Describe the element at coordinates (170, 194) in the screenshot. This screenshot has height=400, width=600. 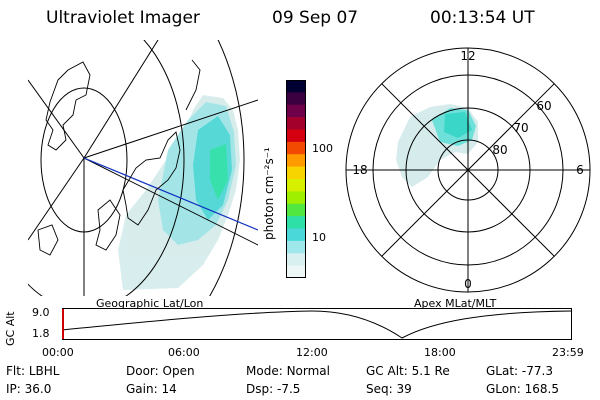
I see `terminator-line` at that location.